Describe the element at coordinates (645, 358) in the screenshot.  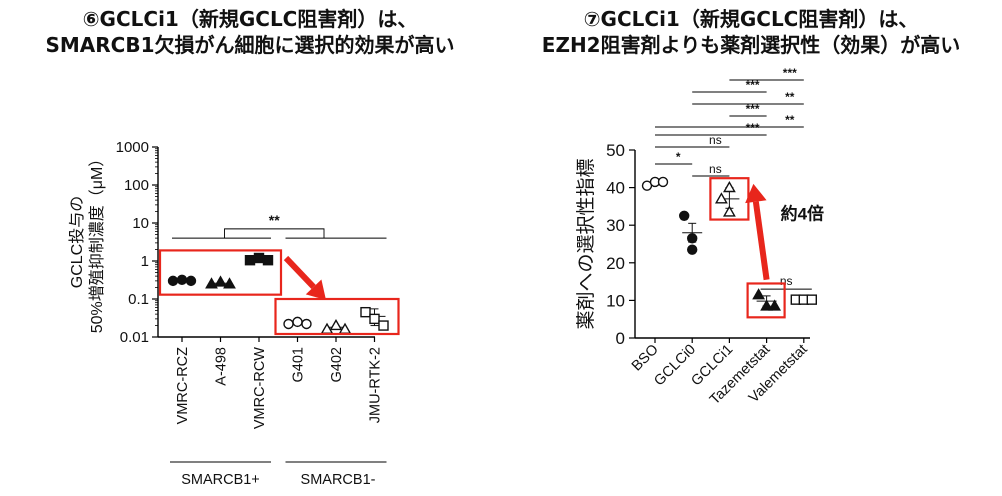
I see `x-tick-label: BSO` at that location.